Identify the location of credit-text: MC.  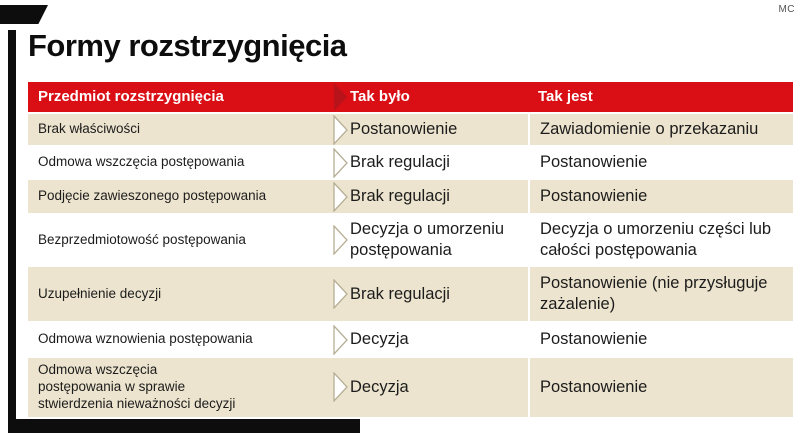
(786, 9).